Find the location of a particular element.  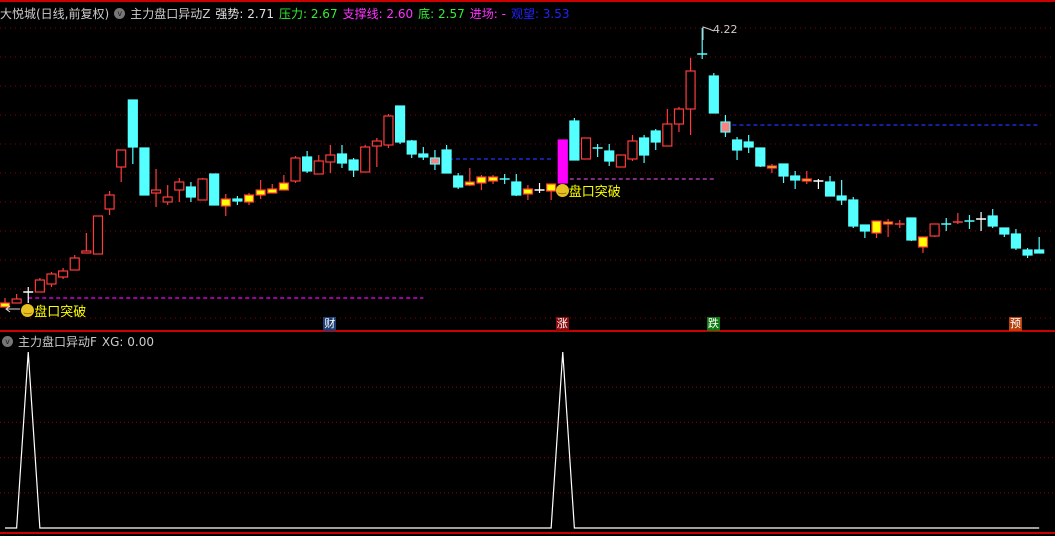

indicator-value: 进场: - is located at coordinates (487, 13).